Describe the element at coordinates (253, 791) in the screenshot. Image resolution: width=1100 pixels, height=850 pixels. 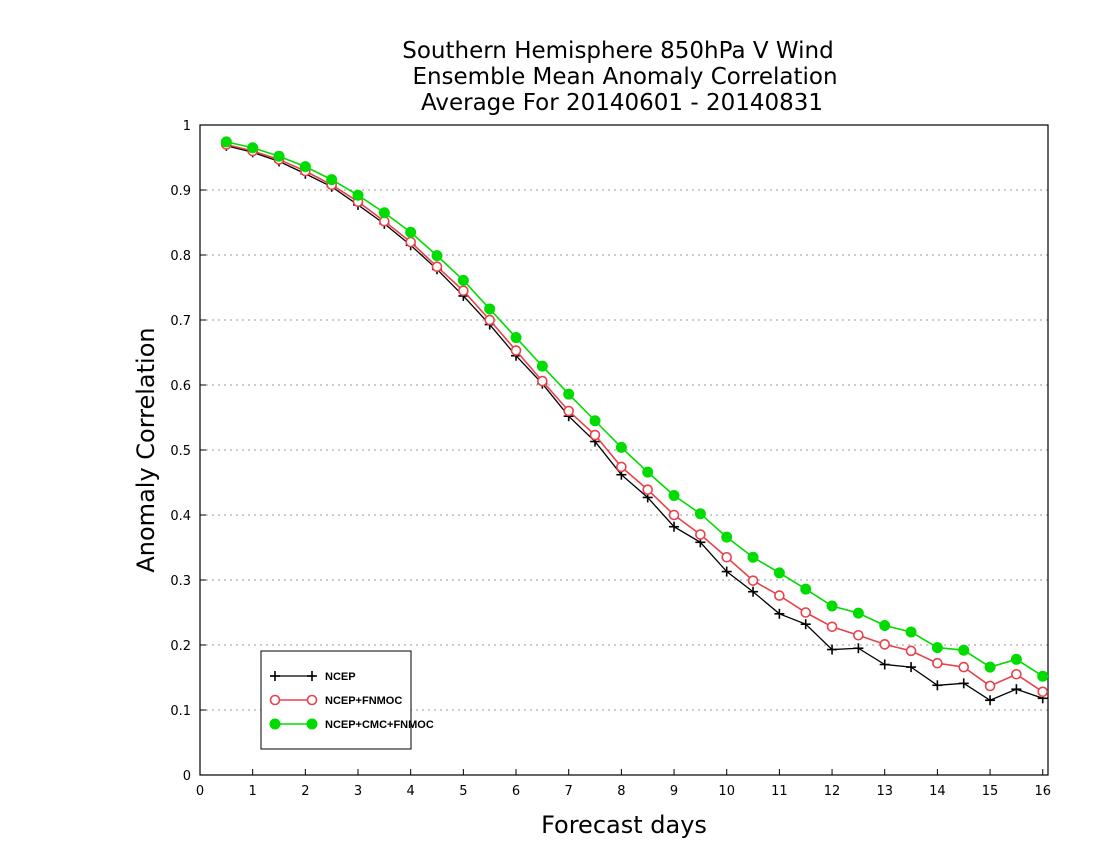
I see `x-tick-label: 1` at that location.